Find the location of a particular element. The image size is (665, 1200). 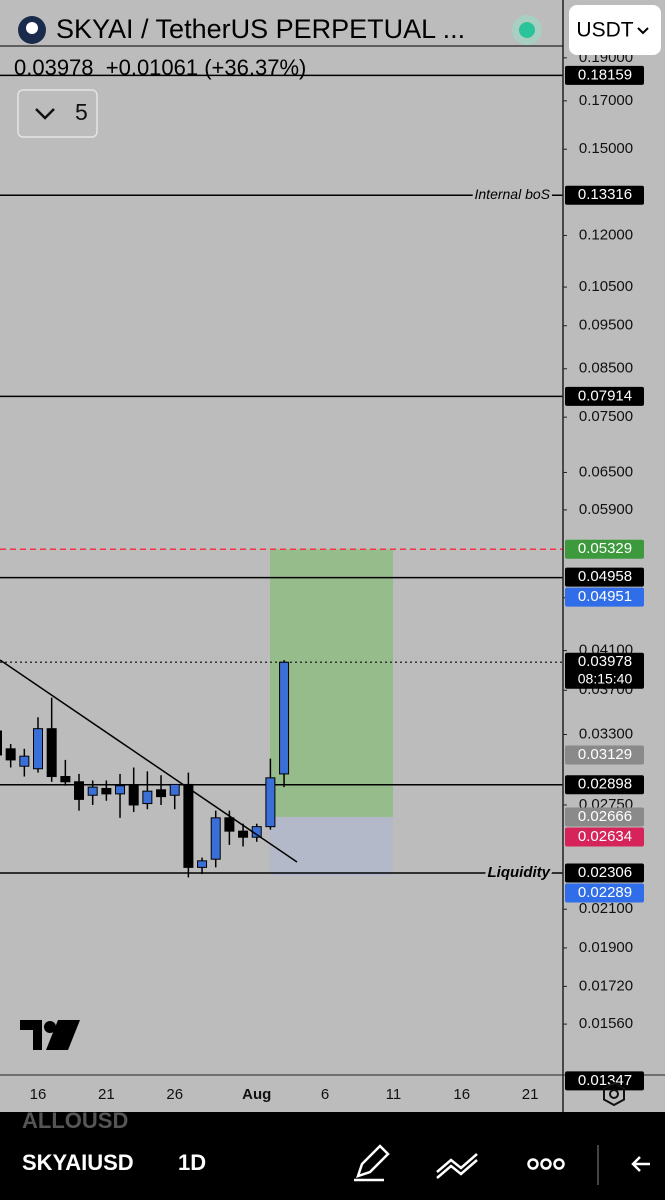

price-label: 0.05329 is located at coordinates (604, 549).